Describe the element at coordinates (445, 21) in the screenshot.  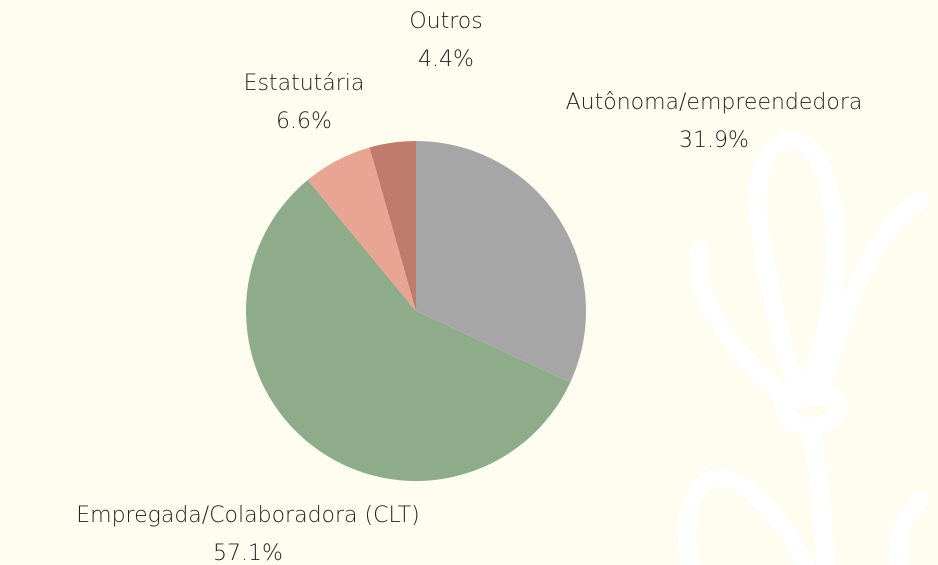
I see `slice-label: Outros` at that location.